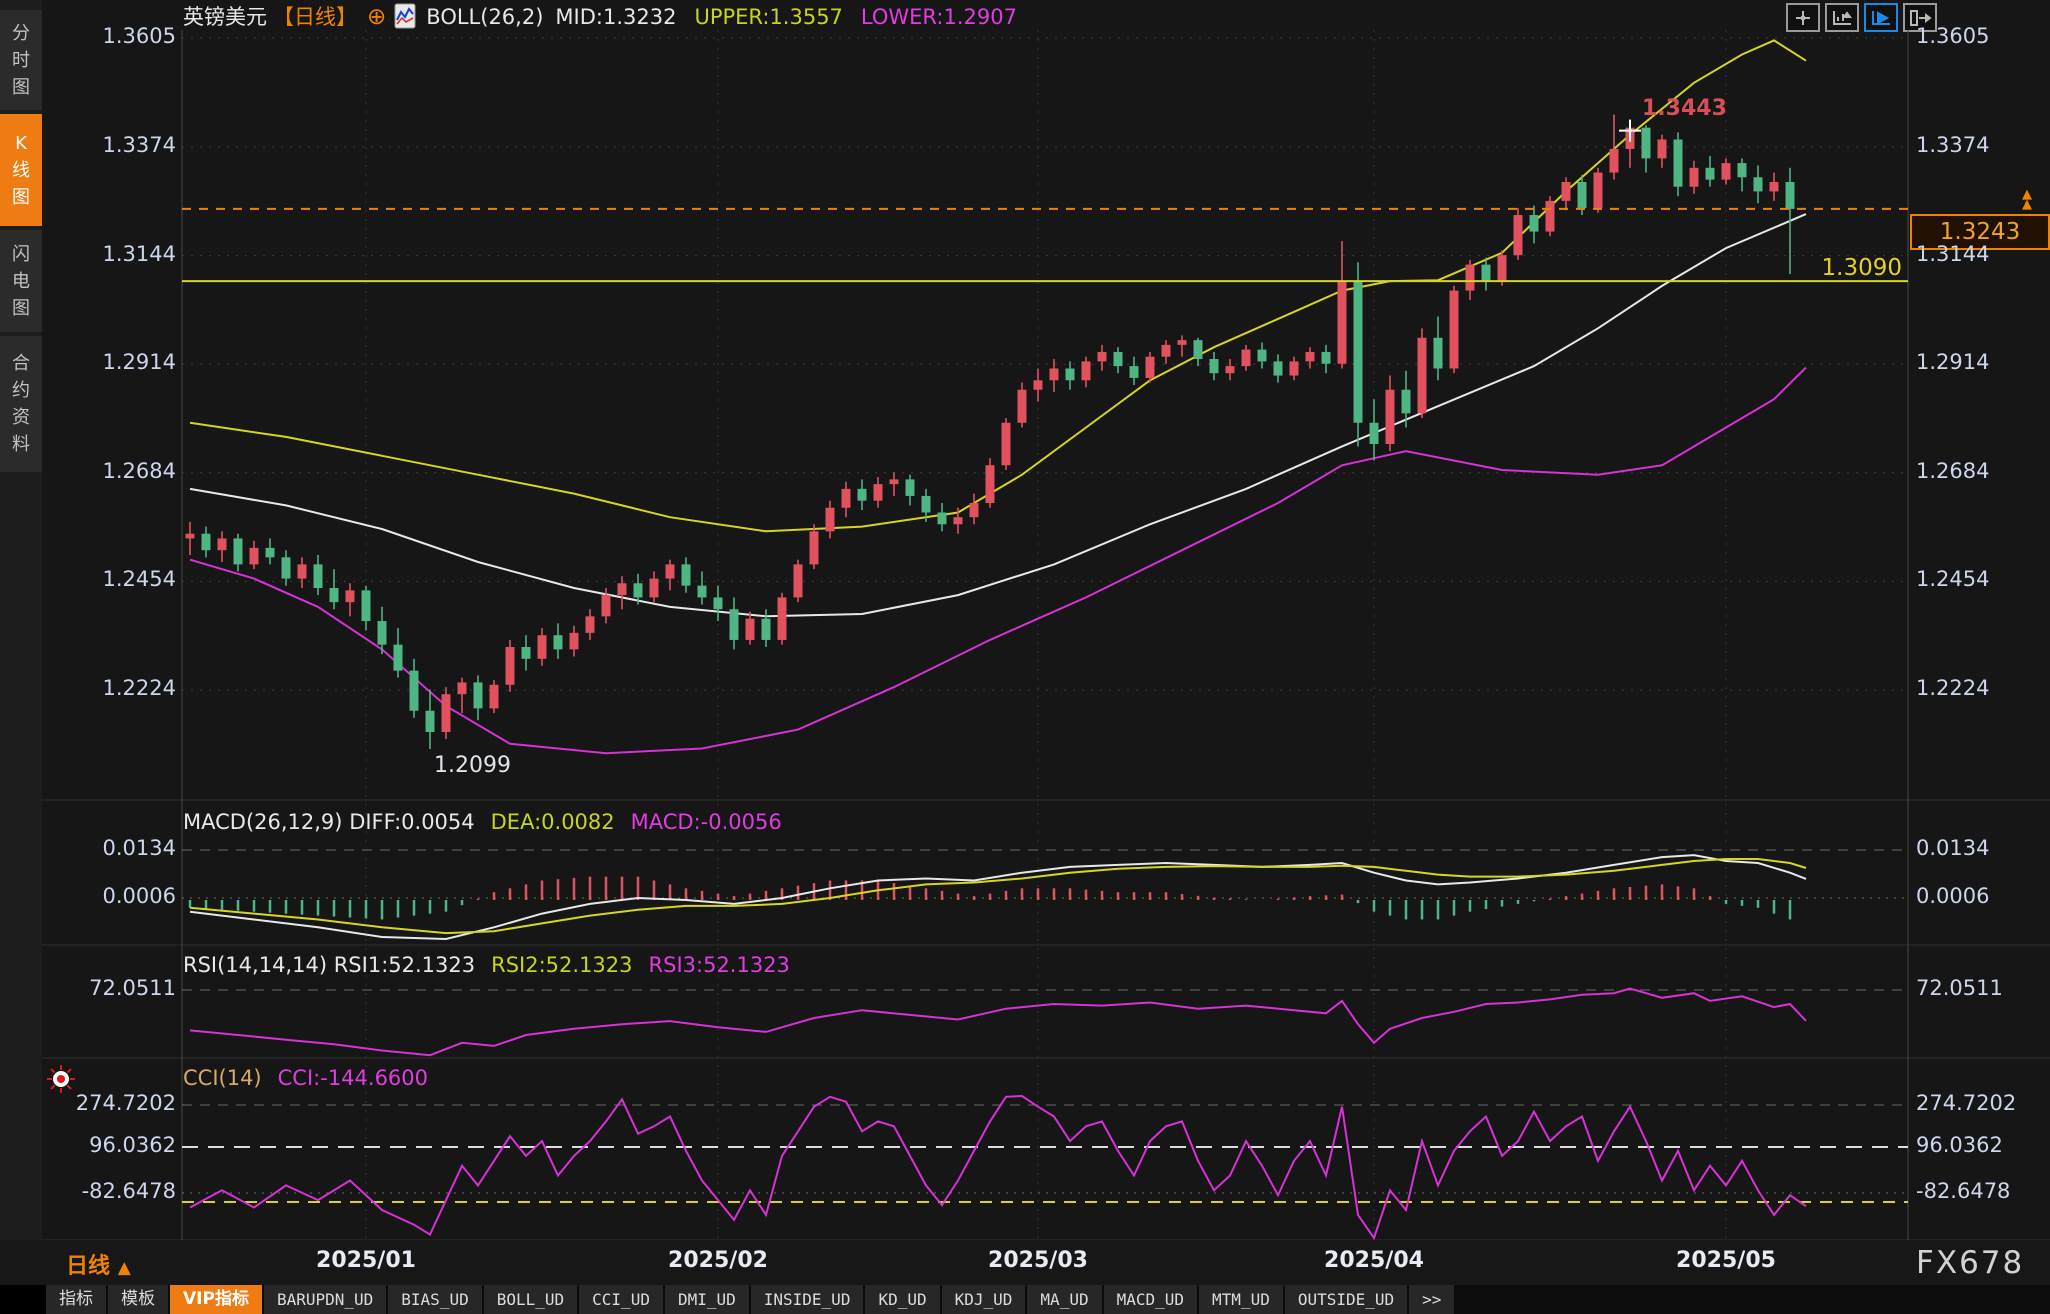 The image size is (2050, 1314). I want to click on axis-zoom-icon, so click(1842, 17).